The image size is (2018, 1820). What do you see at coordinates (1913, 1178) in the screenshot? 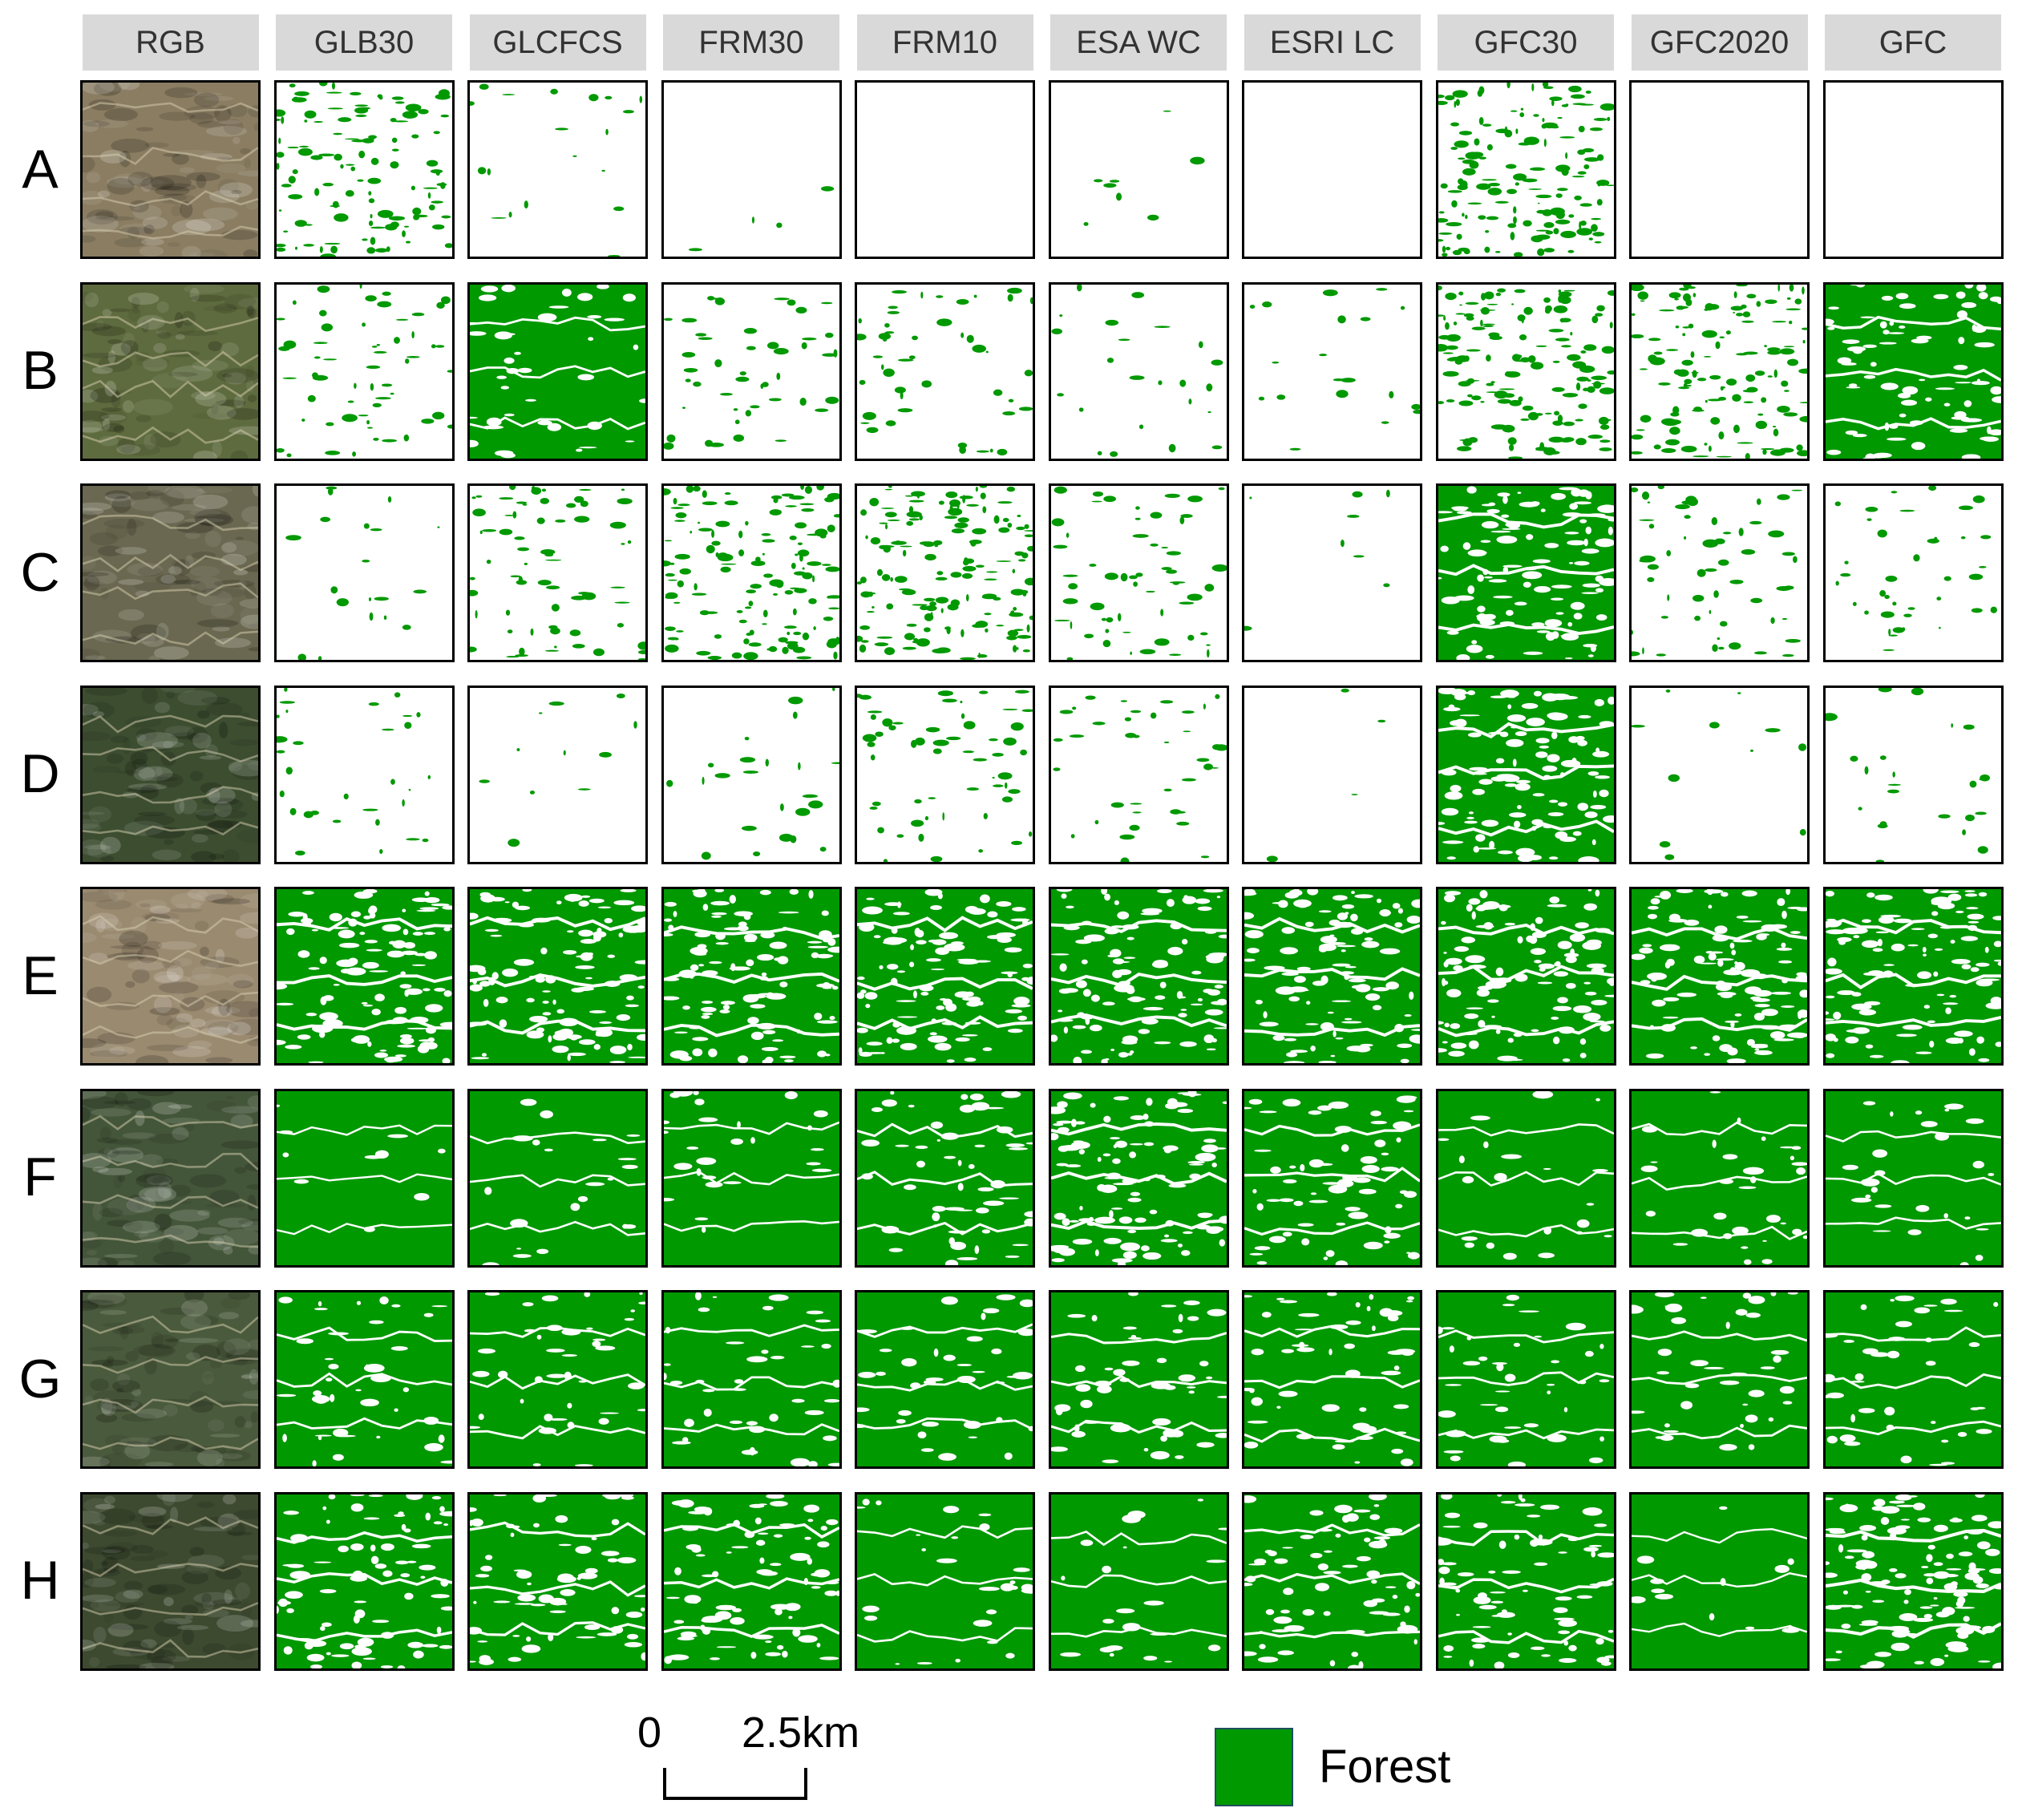
I see `map-tile-f-gfc` at bounding box center [1913, 1178].